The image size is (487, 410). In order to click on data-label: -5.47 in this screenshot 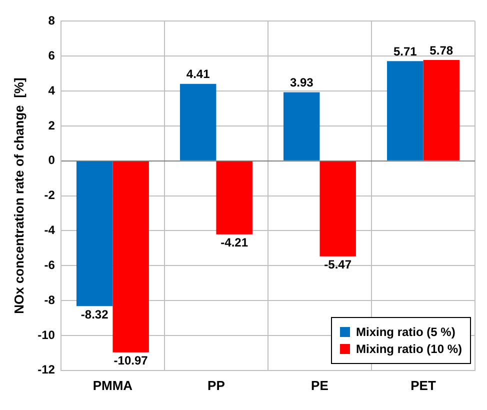, I will do `click(338, 265)`.